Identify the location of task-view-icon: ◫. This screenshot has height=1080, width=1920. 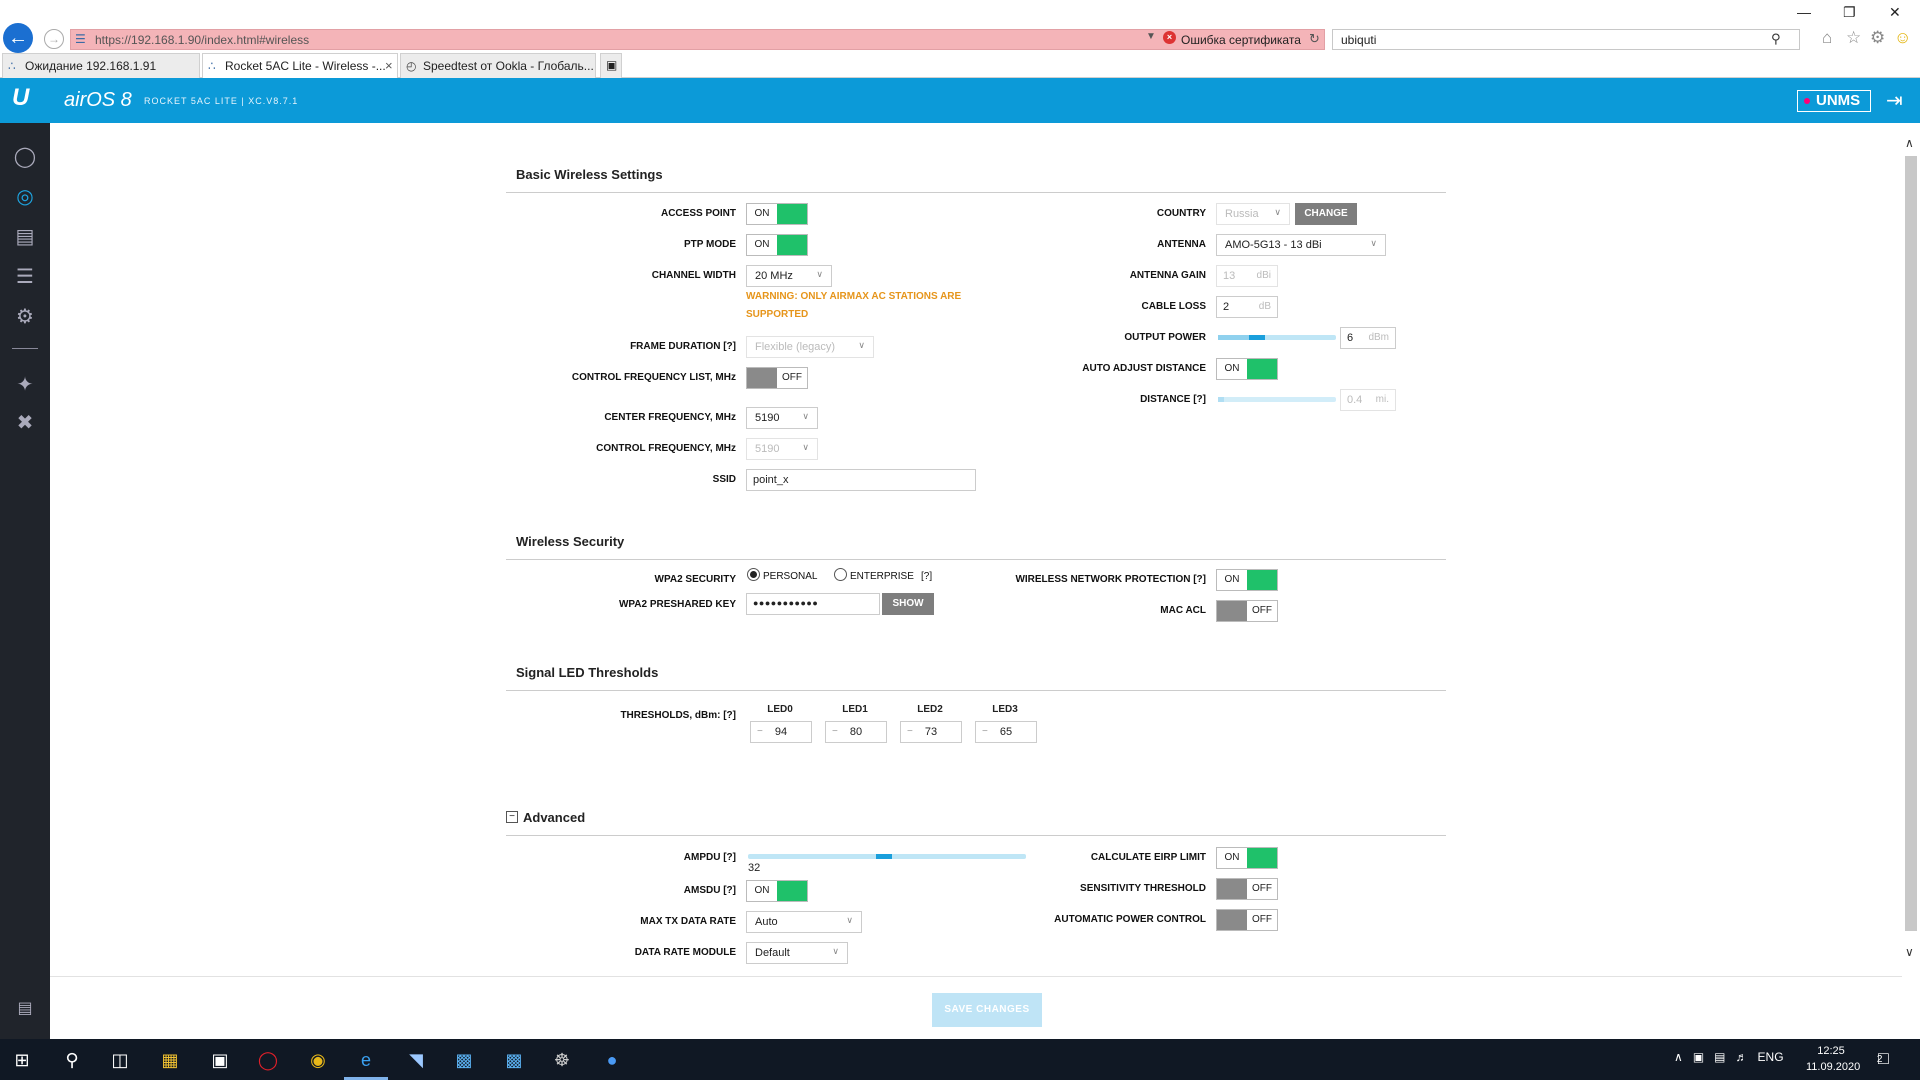
(120, 1060).